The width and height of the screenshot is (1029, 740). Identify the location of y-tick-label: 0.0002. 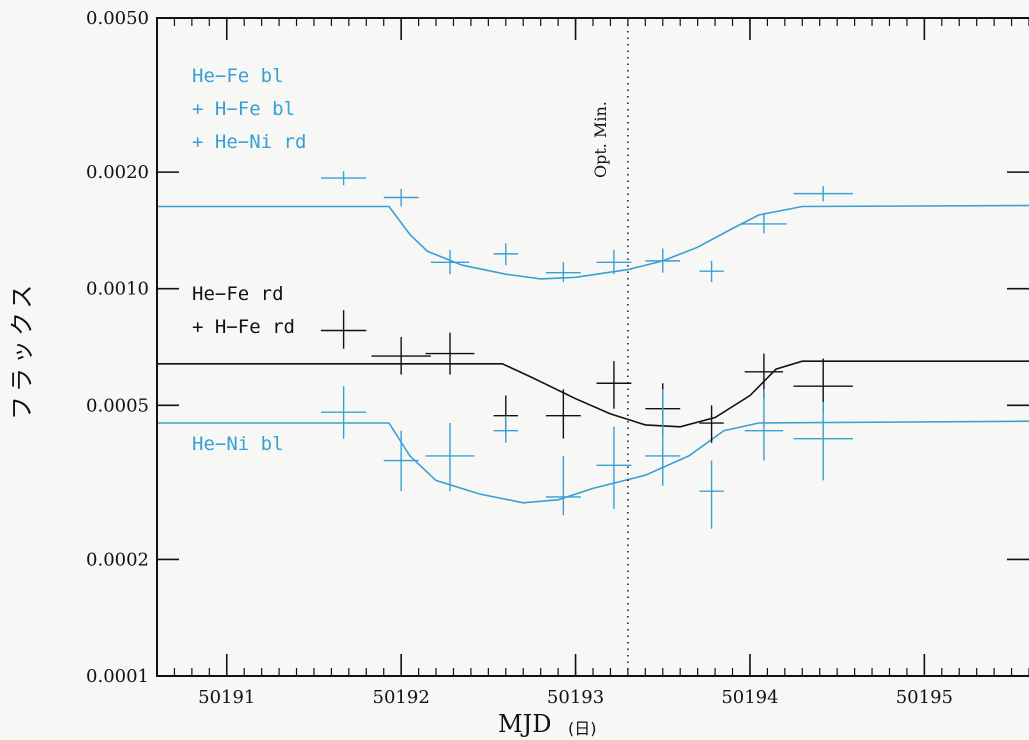
(117, 559).